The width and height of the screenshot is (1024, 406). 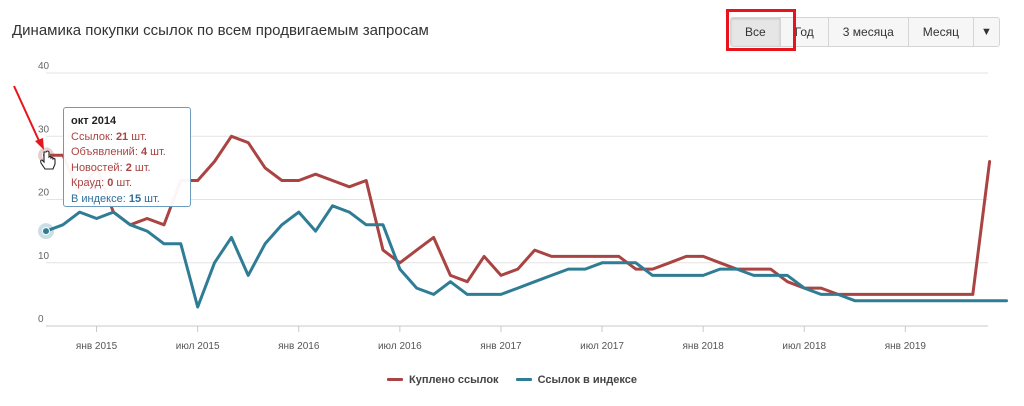 I want to click on hand-cursor-icon, so click(x=48, y=160).